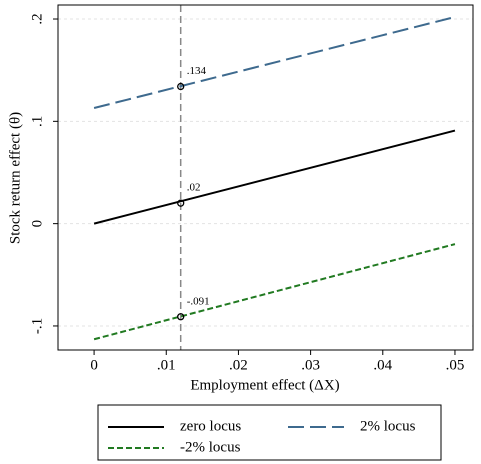 The height and width of the screenshot is (464, 481). I want to click on y-axis-title: Stock return effect (θ), so click(15, 178).